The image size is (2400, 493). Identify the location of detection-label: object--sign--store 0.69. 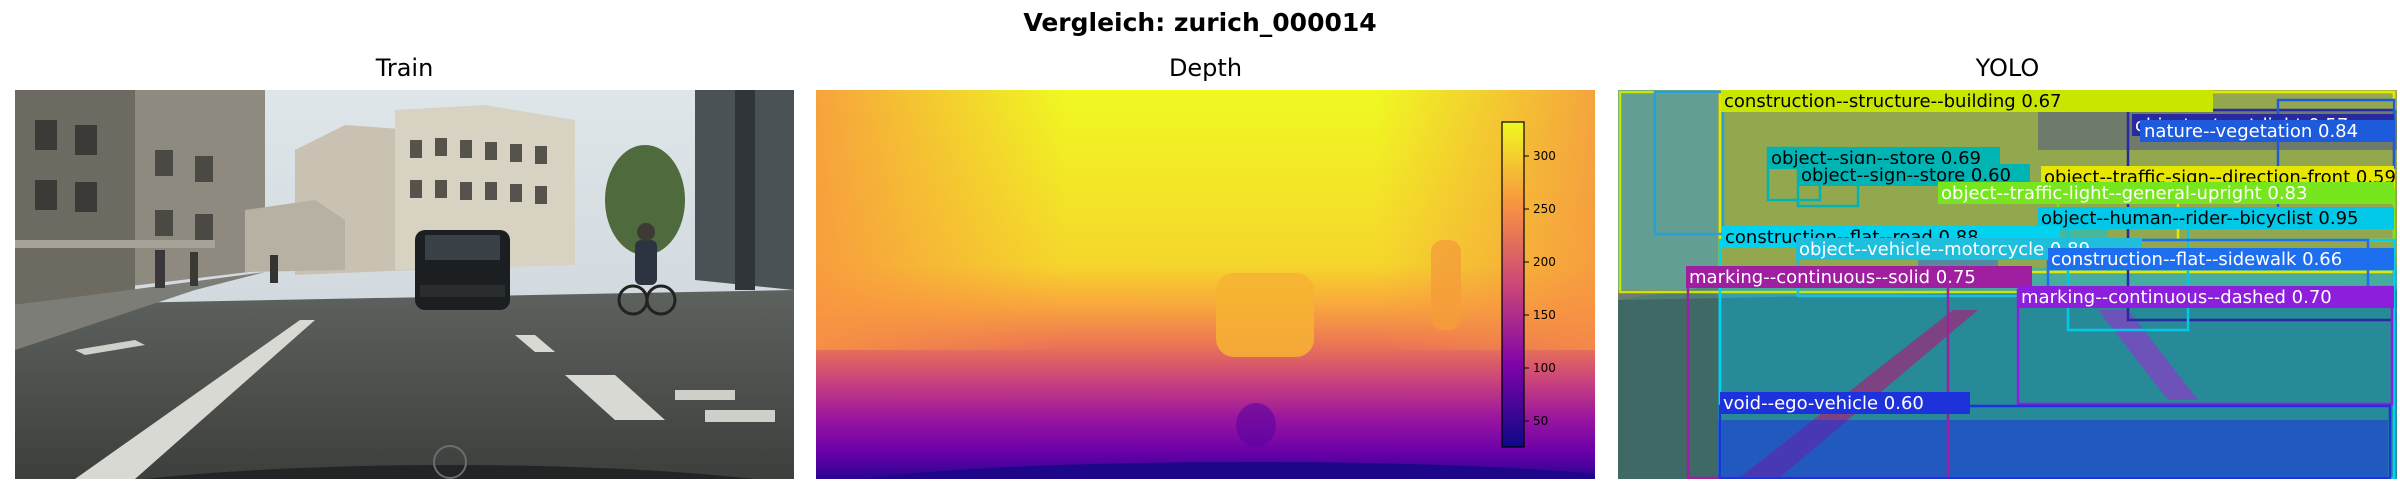
(1876, 158).